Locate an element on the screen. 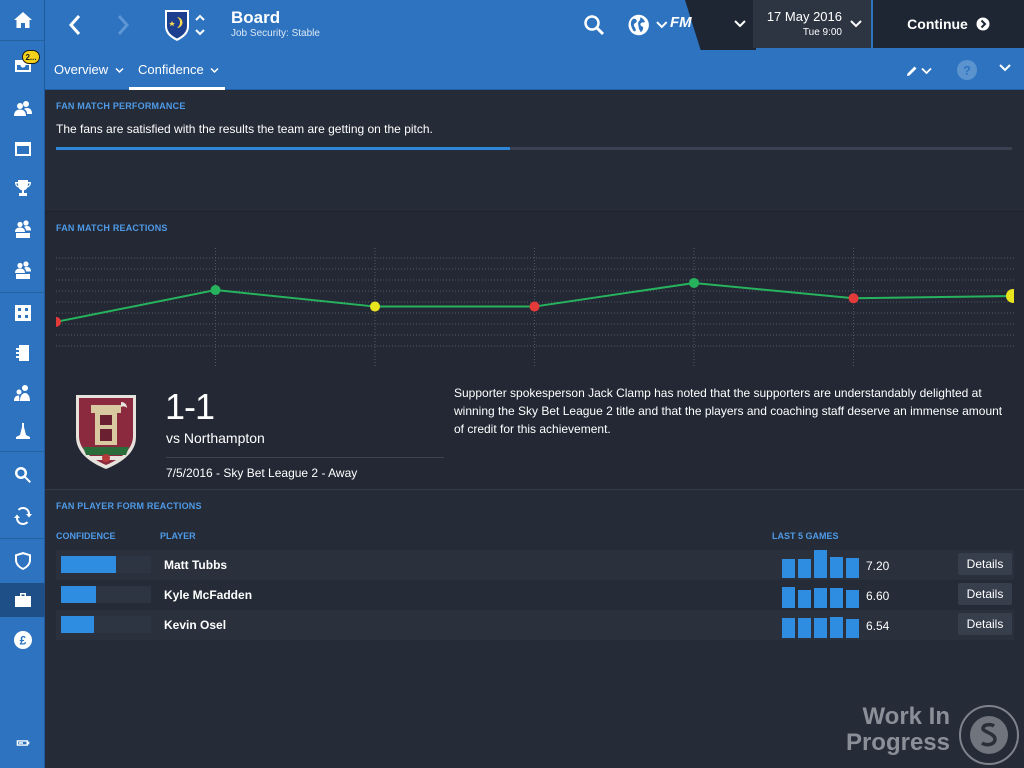 The width and height of the screenshot is (1024, 768). sidebar-item-competitions is located at coordinates (22, 188).